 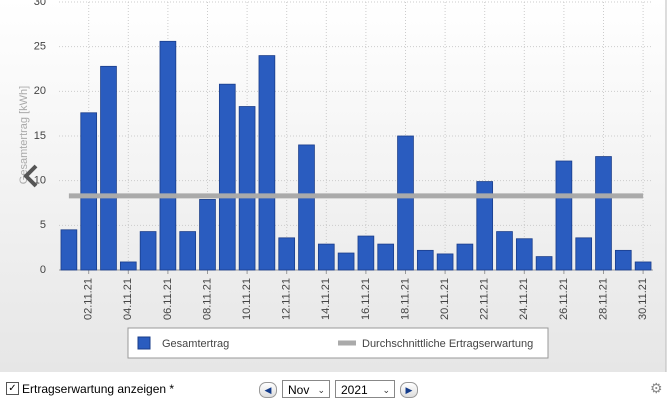 I want to click on checkbox: ✓, so click(x=12, y=388).